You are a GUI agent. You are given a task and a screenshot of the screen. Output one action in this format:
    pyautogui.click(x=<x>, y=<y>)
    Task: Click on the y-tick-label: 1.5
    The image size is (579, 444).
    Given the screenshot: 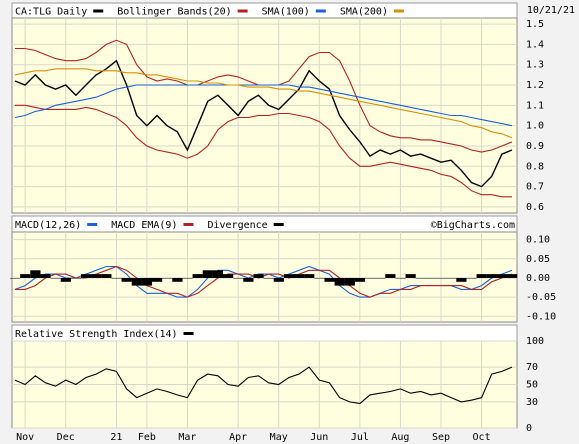 What is the action you would take?
    pyautogui.click(x=535, y=24)
    